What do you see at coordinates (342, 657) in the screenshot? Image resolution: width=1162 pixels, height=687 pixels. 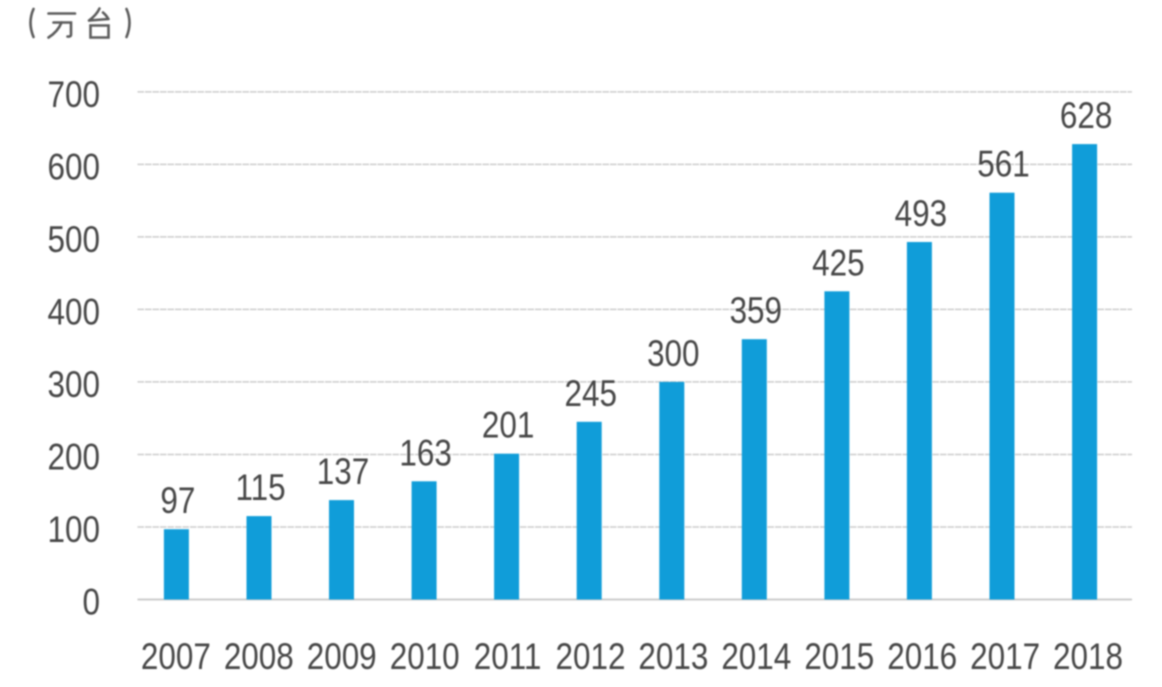 I see `svg-text: 2009` at bounding box center [342, 657].